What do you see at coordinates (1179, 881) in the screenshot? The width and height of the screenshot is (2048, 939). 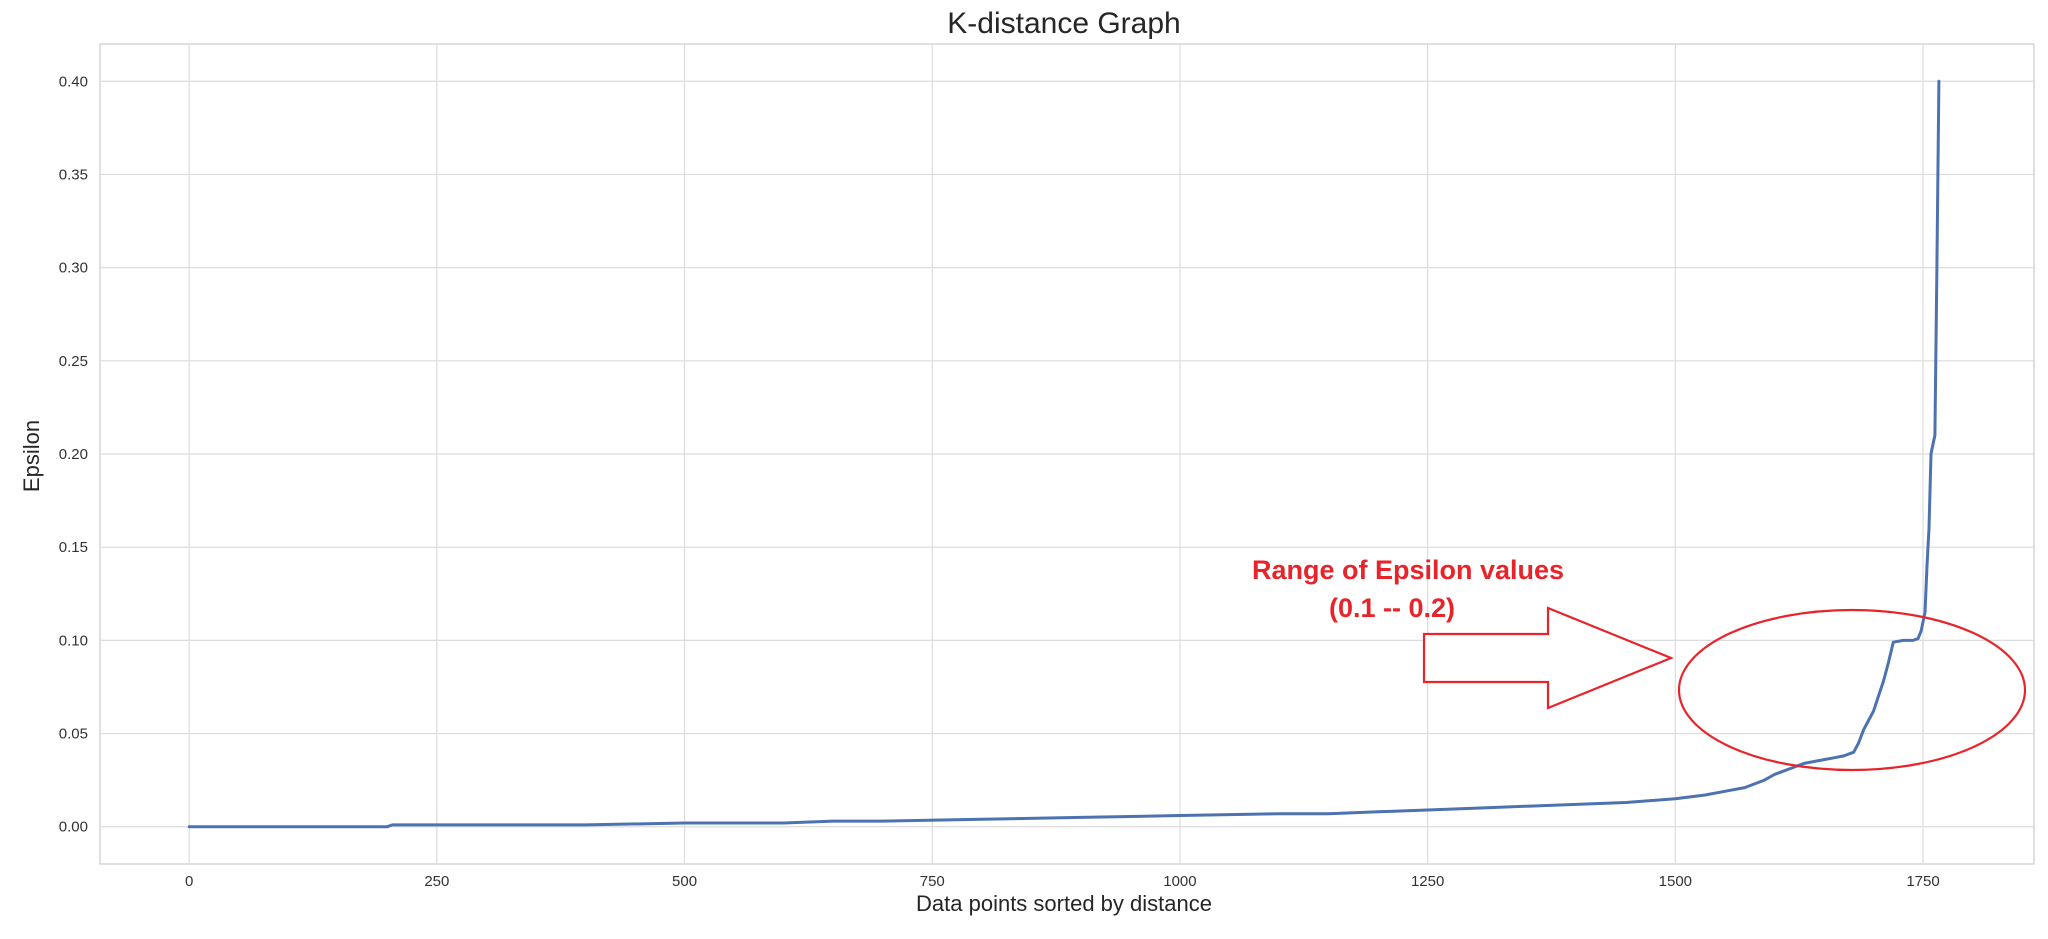 I see `x-tick-label: 1000` at bounding box center [1179, 881].